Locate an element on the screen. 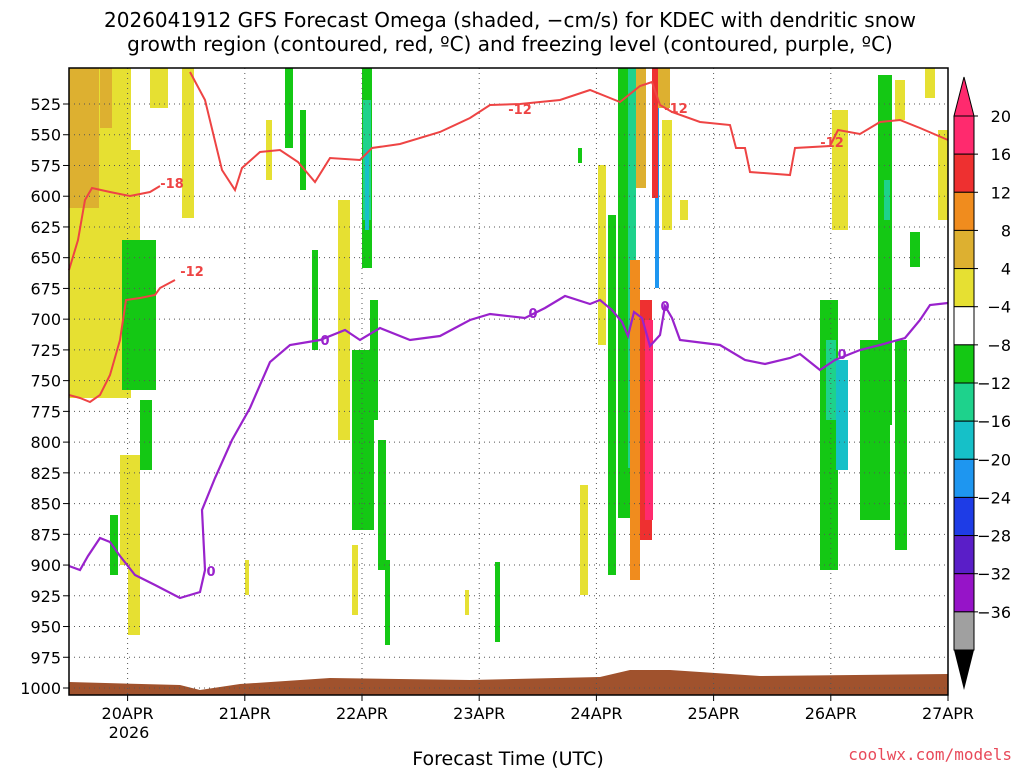 This screenshot has width=1024, height=768. y-tick-label: 775 is located at coordinates (45, 411).